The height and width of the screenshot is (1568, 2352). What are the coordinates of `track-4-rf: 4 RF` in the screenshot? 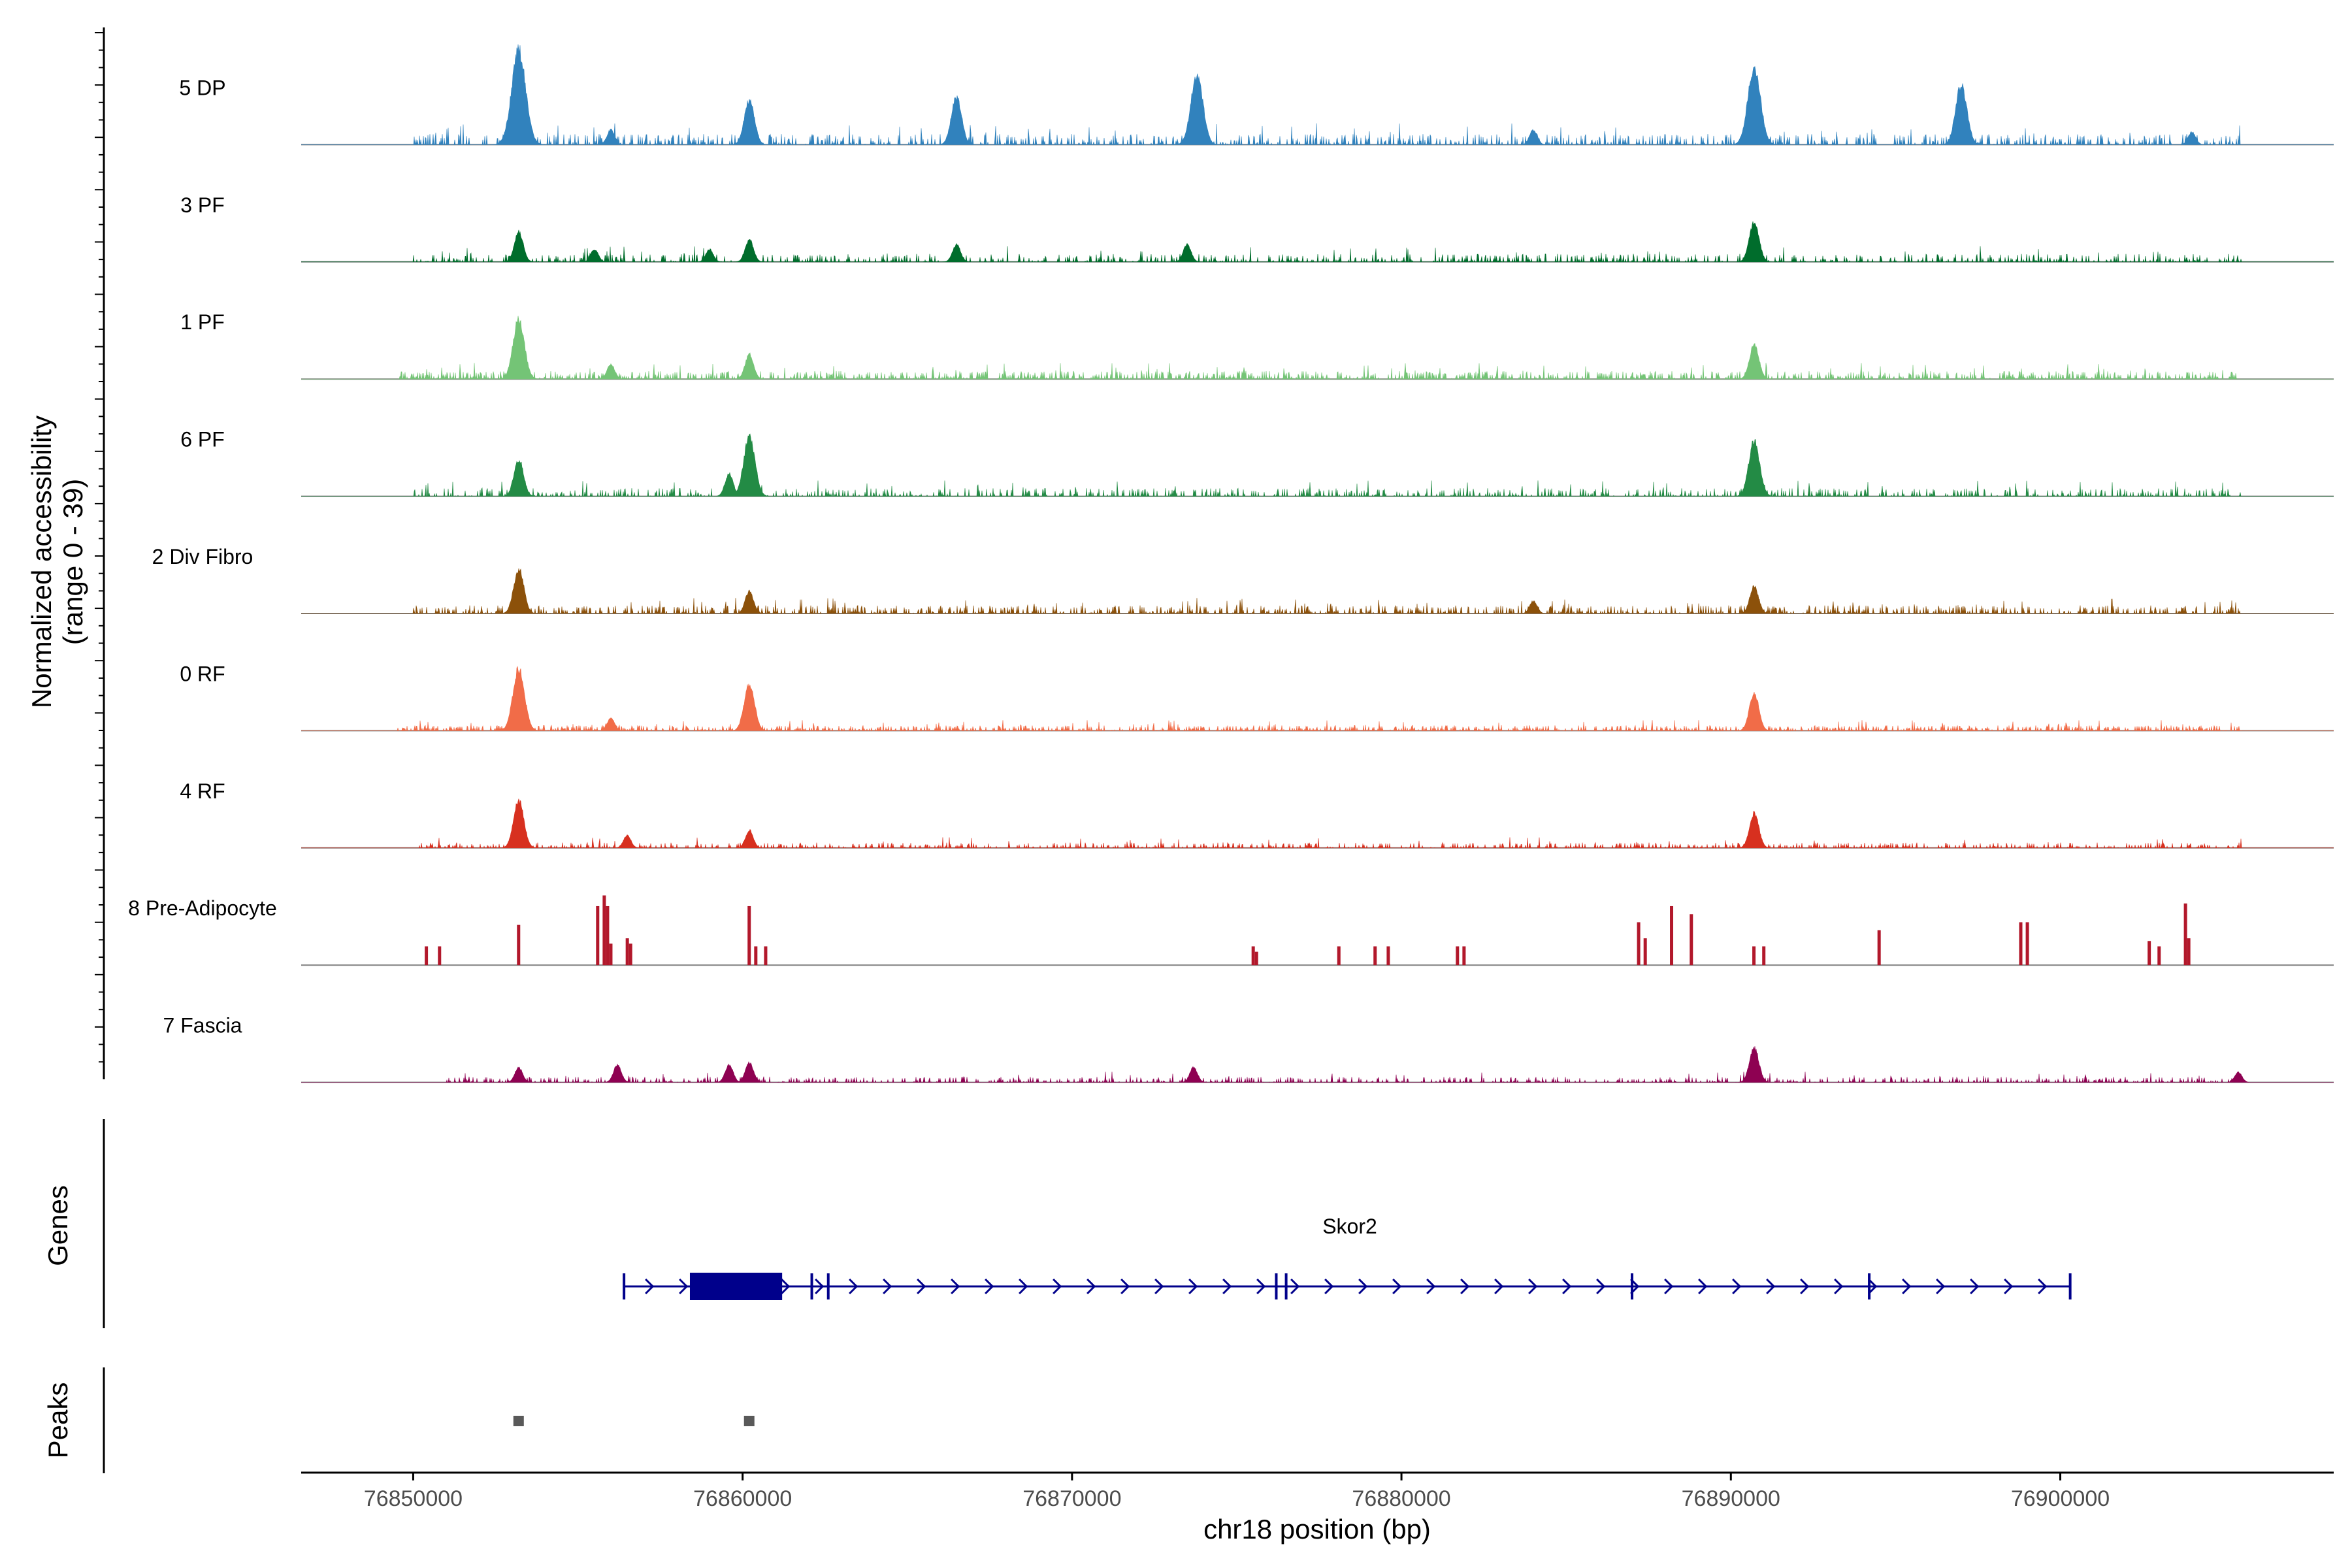 It's located at (1257, 814).